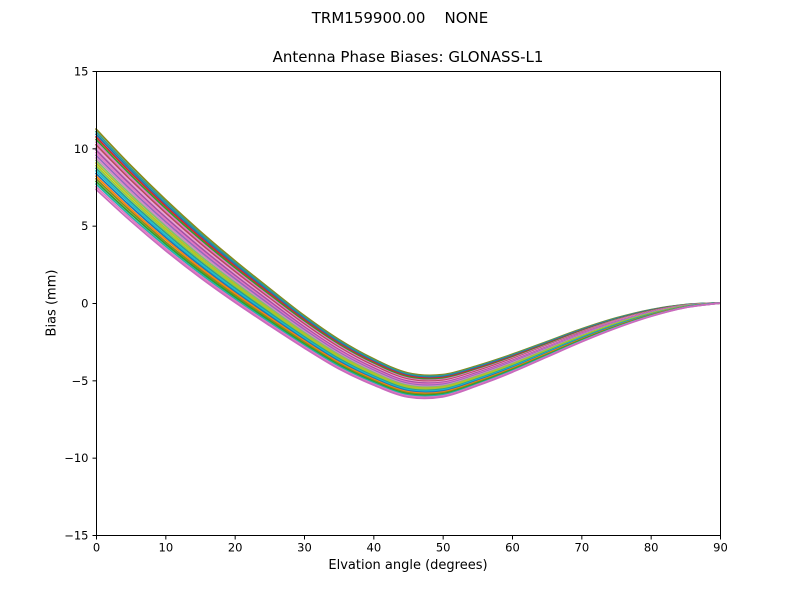 The image size is (800, 600). I want to click on y-tick-label: −10, so click(76, 458).